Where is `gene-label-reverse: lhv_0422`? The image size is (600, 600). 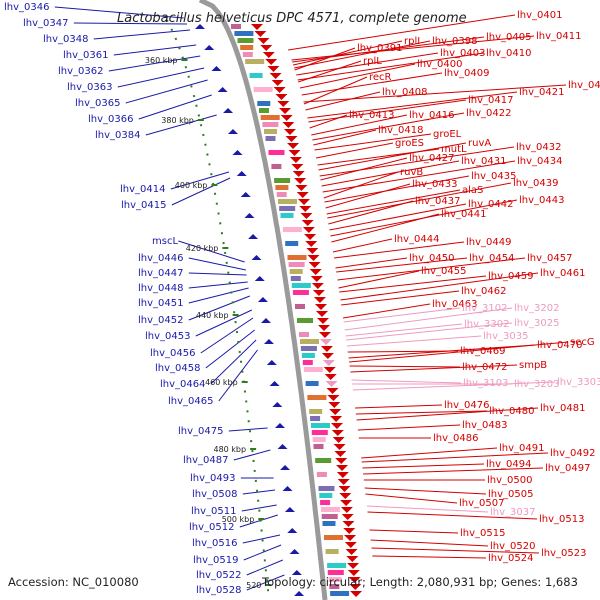 gene-label-reverse: lhv_0422 is located at coordinates (488, 113).